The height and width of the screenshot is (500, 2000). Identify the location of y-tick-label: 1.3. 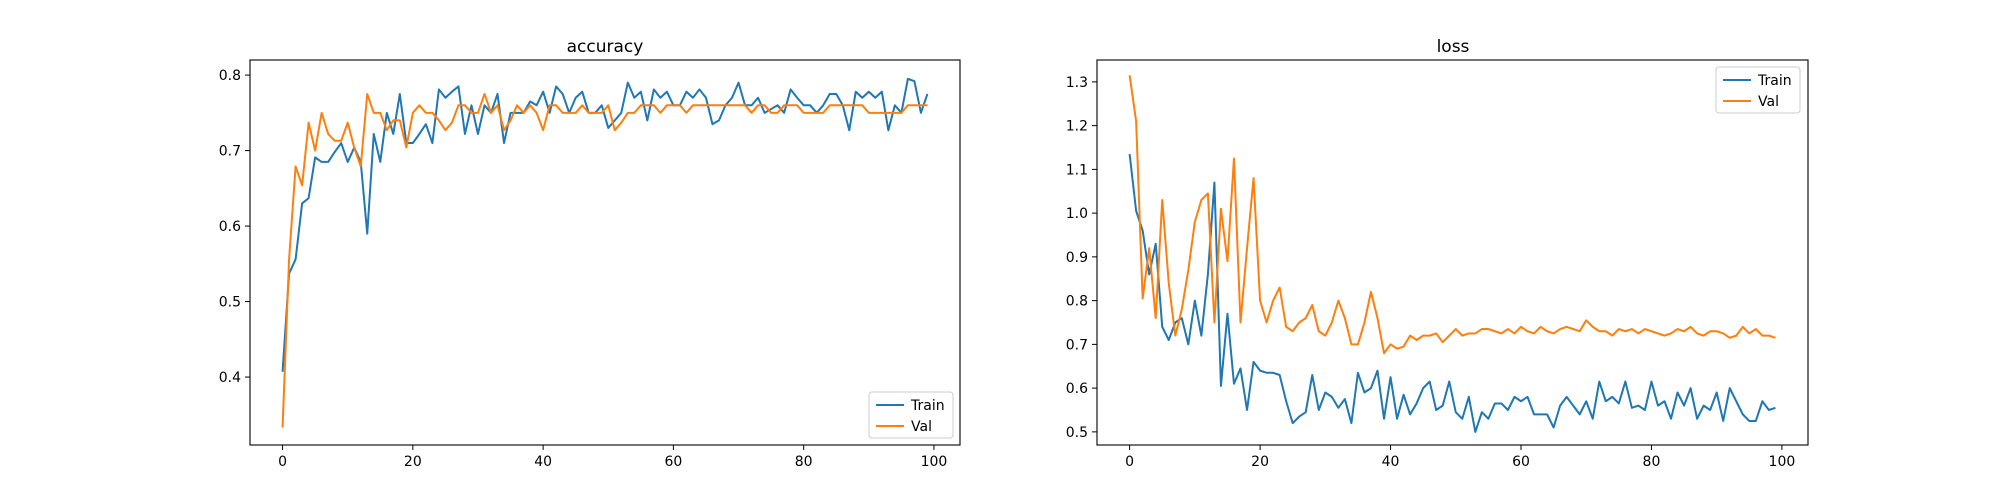
(1077, 83).